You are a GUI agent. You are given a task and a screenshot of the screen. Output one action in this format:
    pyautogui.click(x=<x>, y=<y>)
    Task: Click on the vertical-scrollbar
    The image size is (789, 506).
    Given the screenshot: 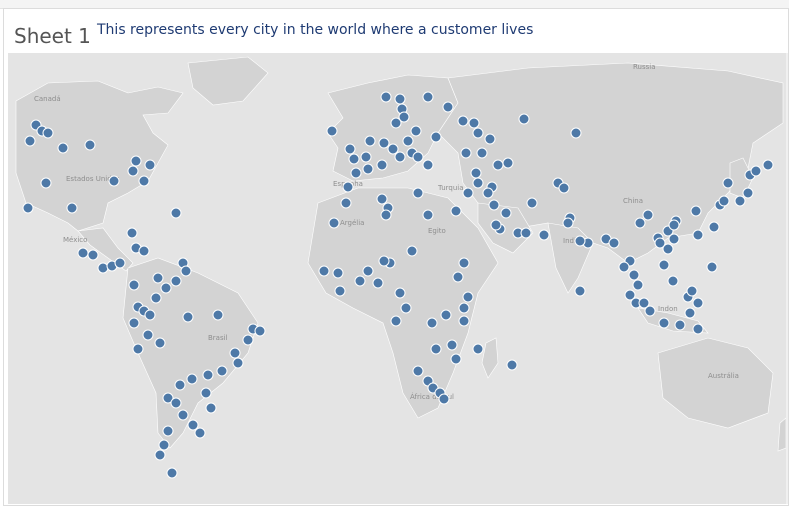 What is the action you would take?
    pyautogui.click(x=787, y=278)
    